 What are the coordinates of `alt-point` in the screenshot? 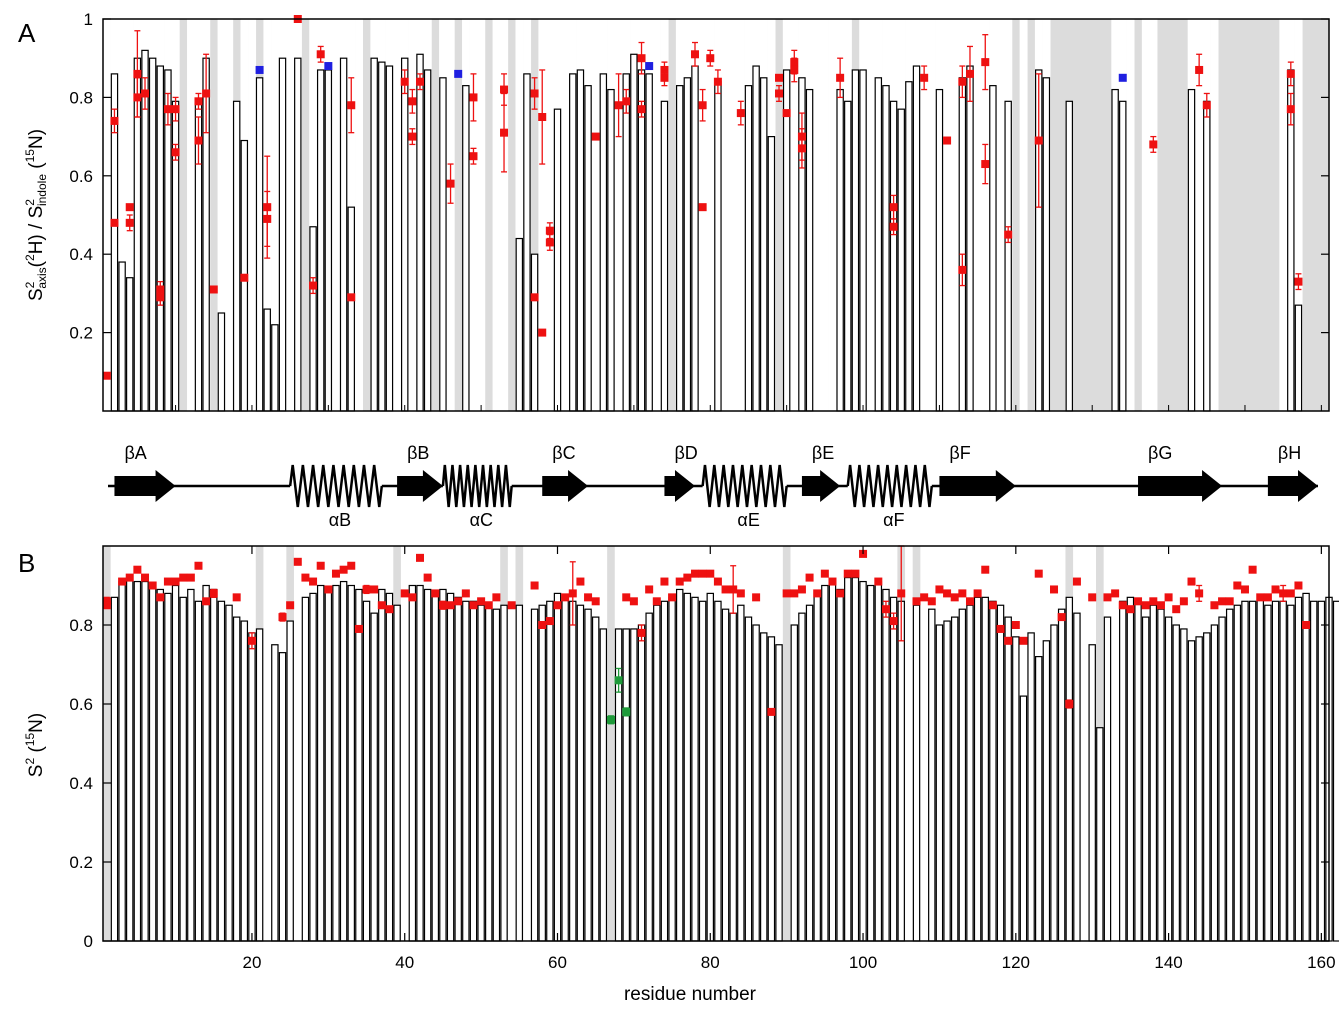 It's located at (626, 711).